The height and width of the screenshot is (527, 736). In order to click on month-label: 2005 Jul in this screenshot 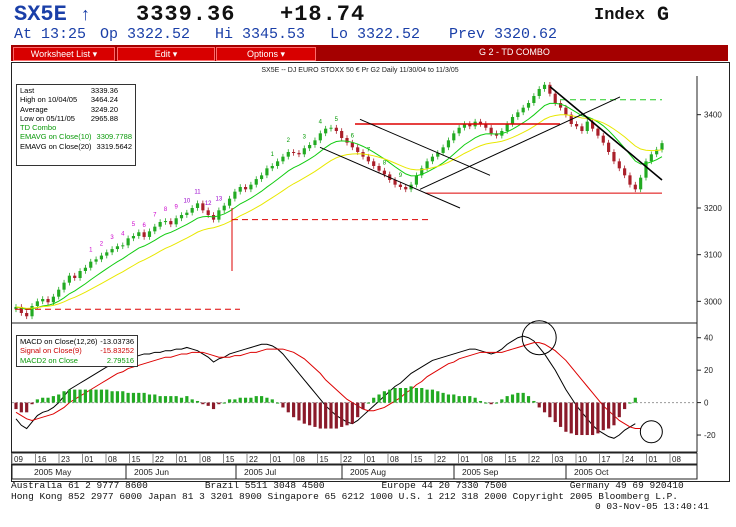, I will do `click(260, 472)`.